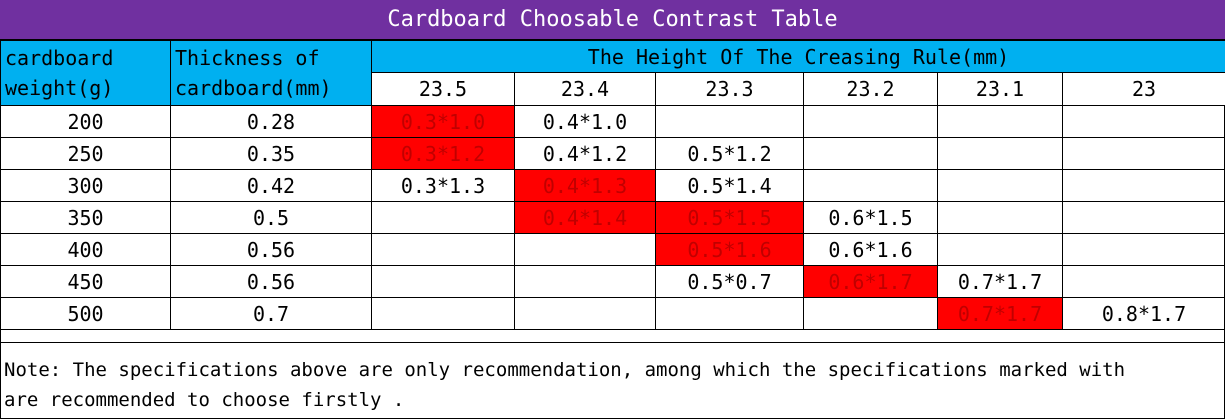  Describe the element at coordinates (729, 217) in the screenshot. I see `recommended-spec-cell: 0.5*1.5` at that location.